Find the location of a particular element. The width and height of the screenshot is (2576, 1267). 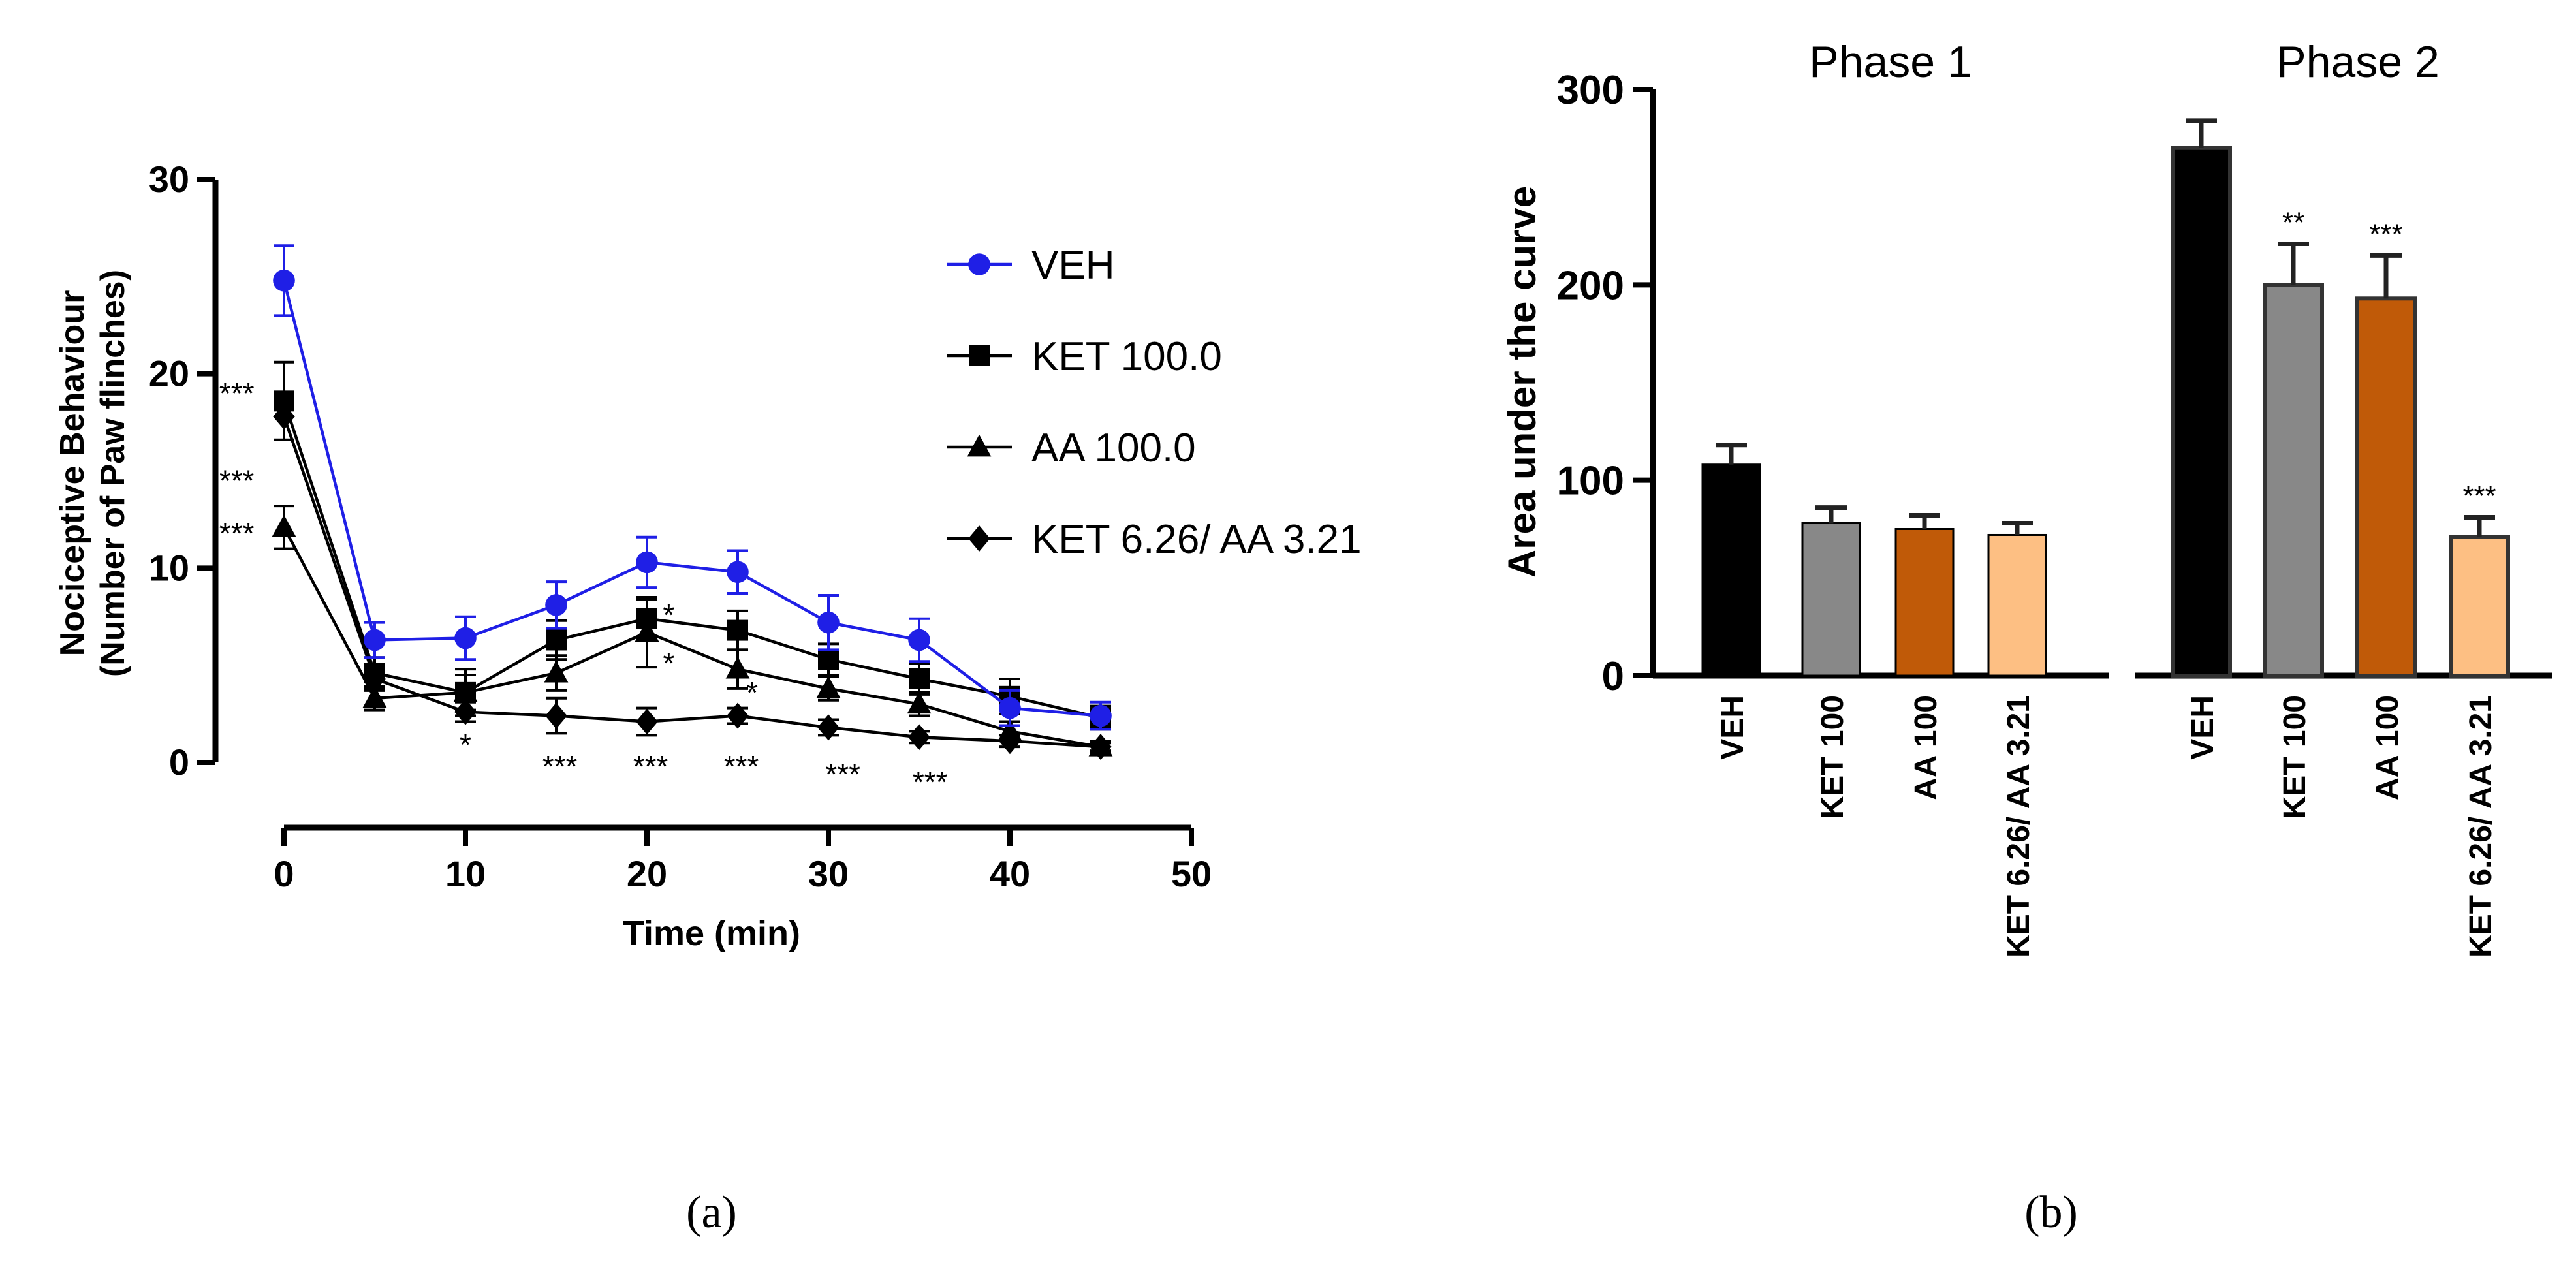

significance-annotation: ** is located at coordinates (2293, 222).